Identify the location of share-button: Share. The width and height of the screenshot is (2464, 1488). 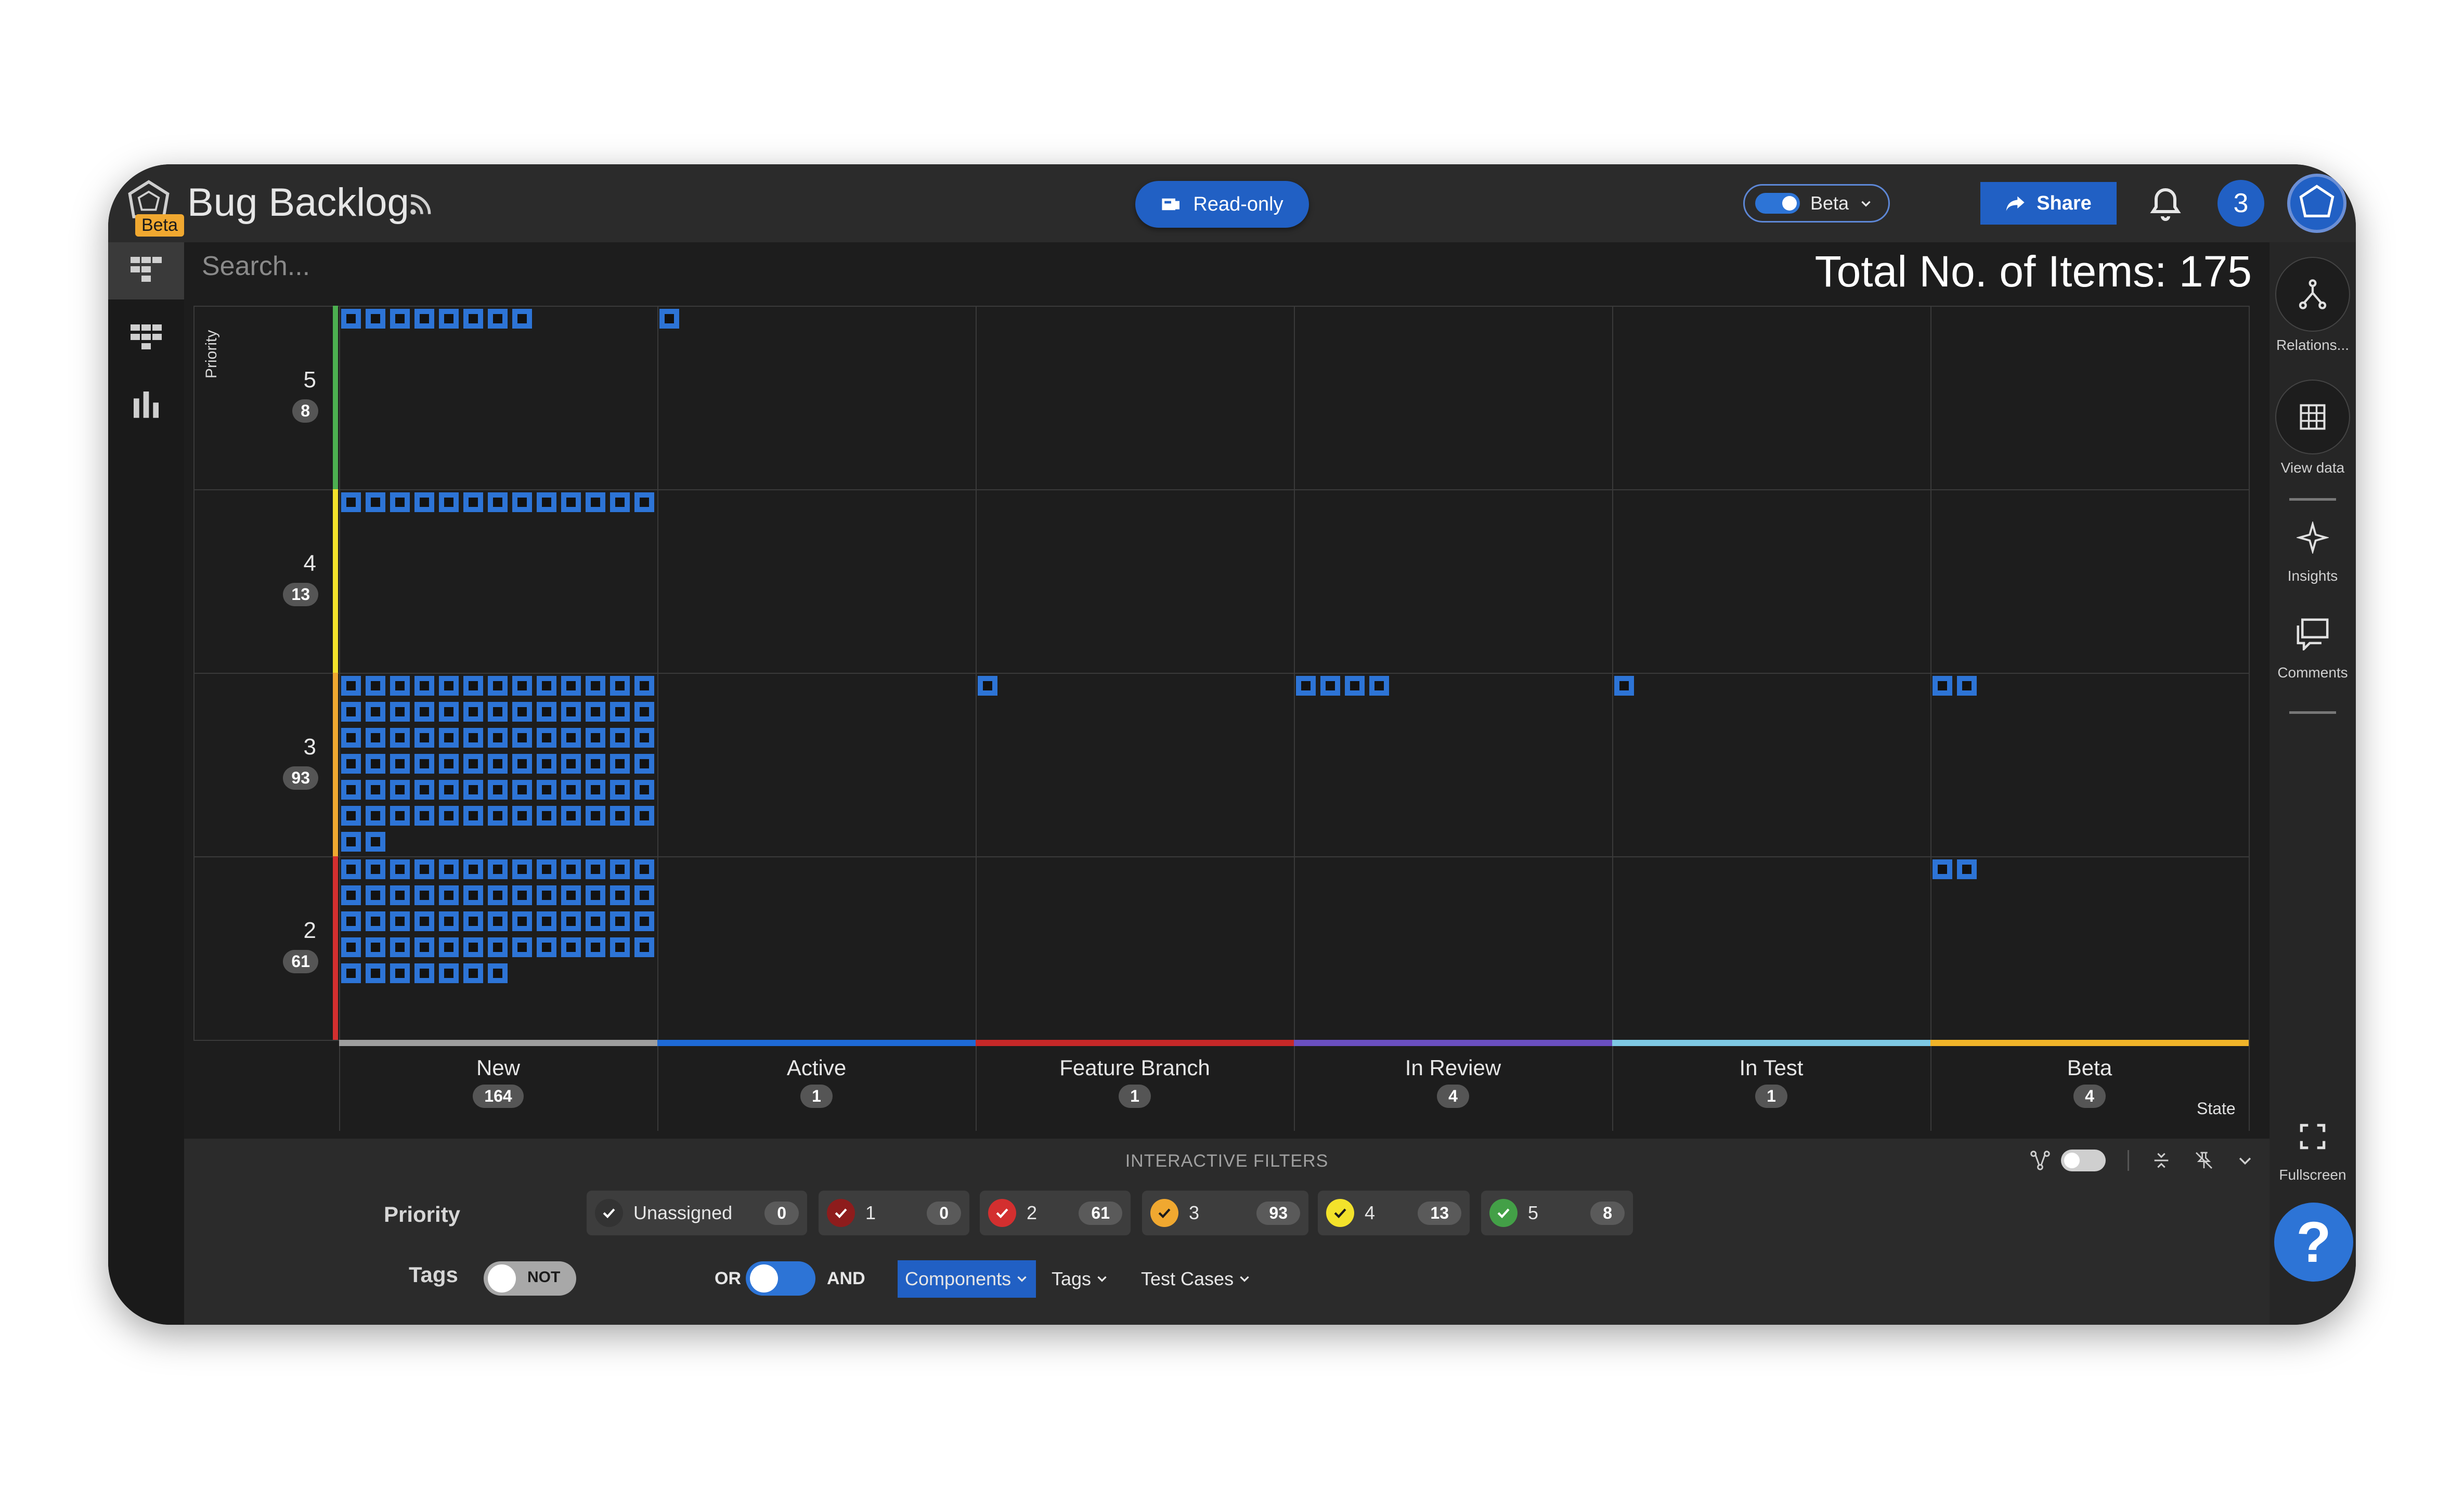
(2048, 203).